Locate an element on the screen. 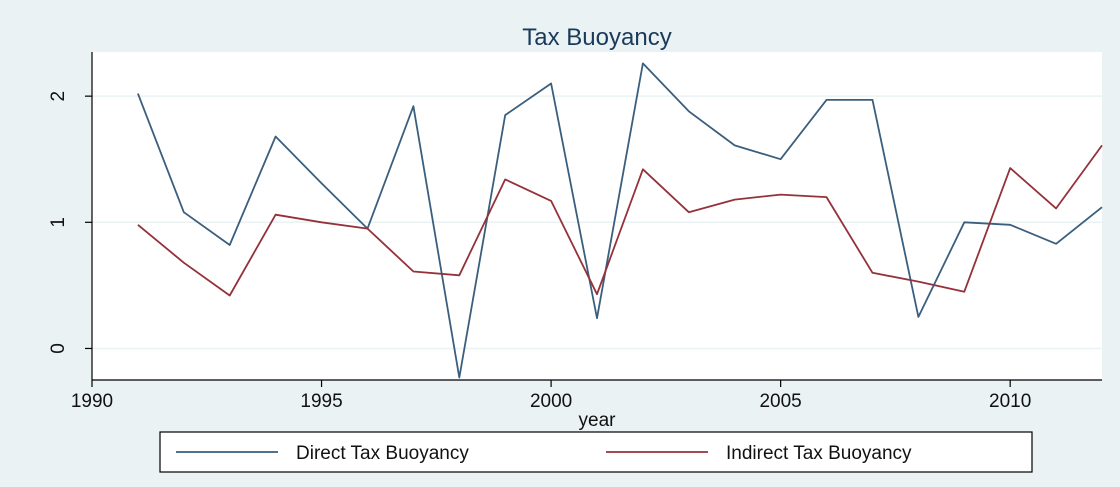 The width and height of the screenshot is (1120, 487). x-tick-label-2010: 2010 is located at coordinates (1010, 401).